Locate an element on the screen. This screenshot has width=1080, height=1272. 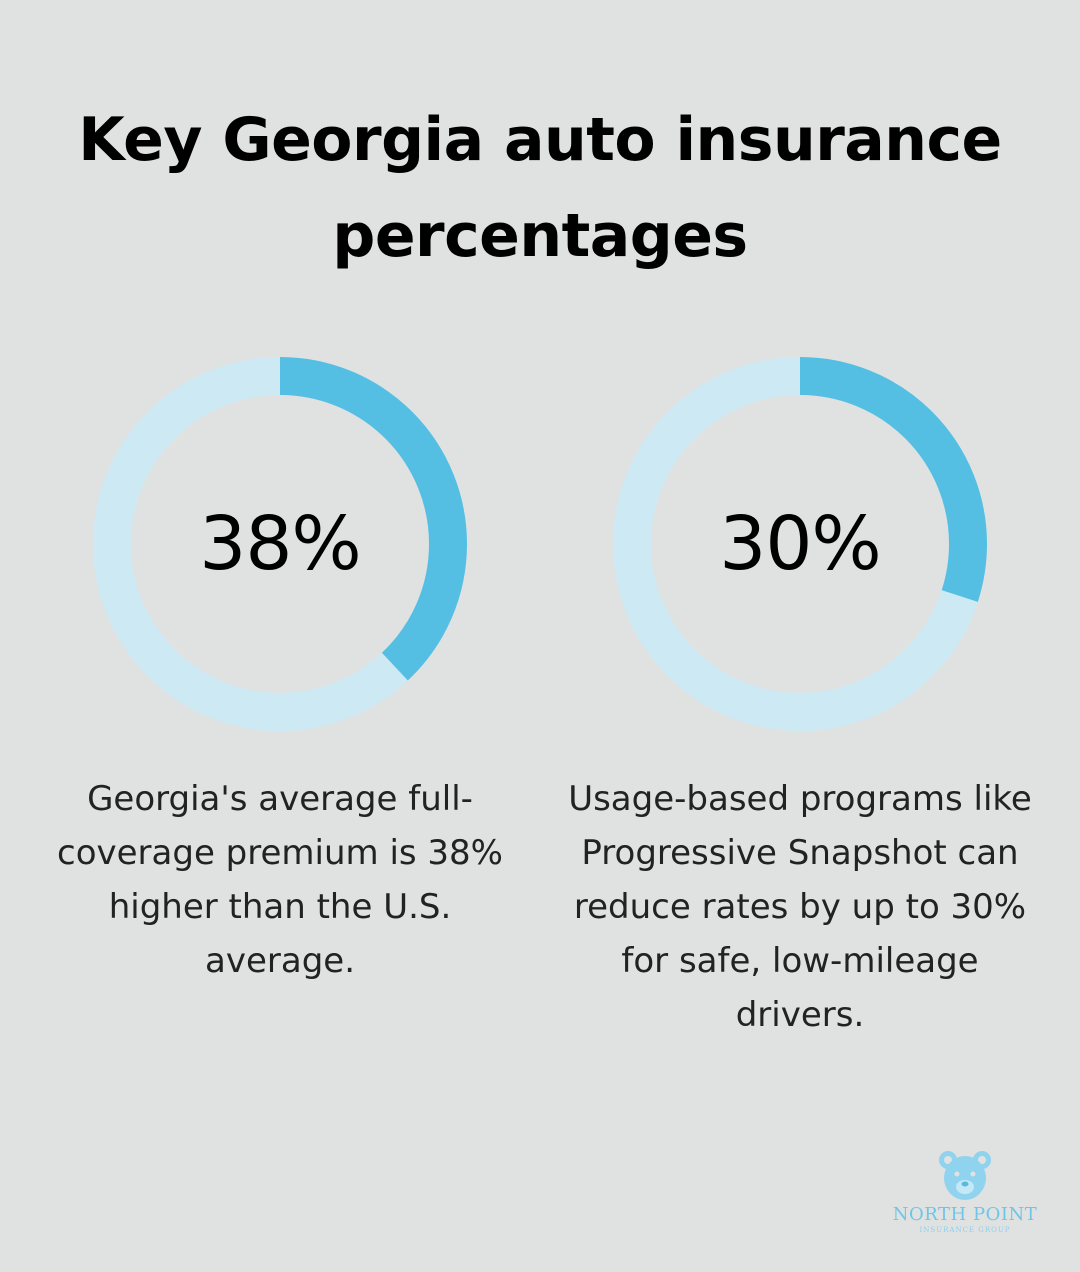
donut-chart-premium is located at coordinates (280, 544).